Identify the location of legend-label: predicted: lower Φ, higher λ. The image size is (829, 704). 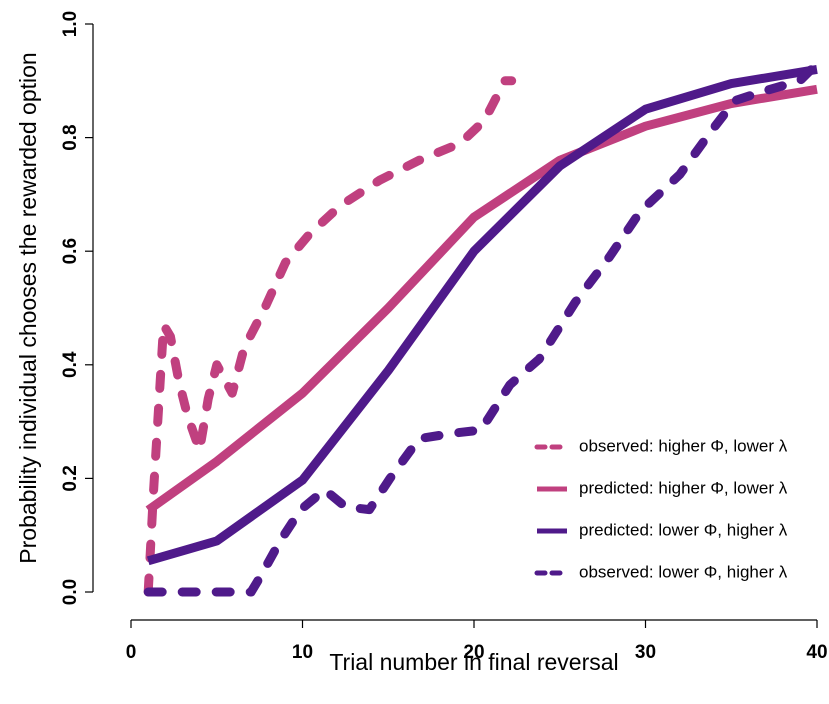
(683, 529).